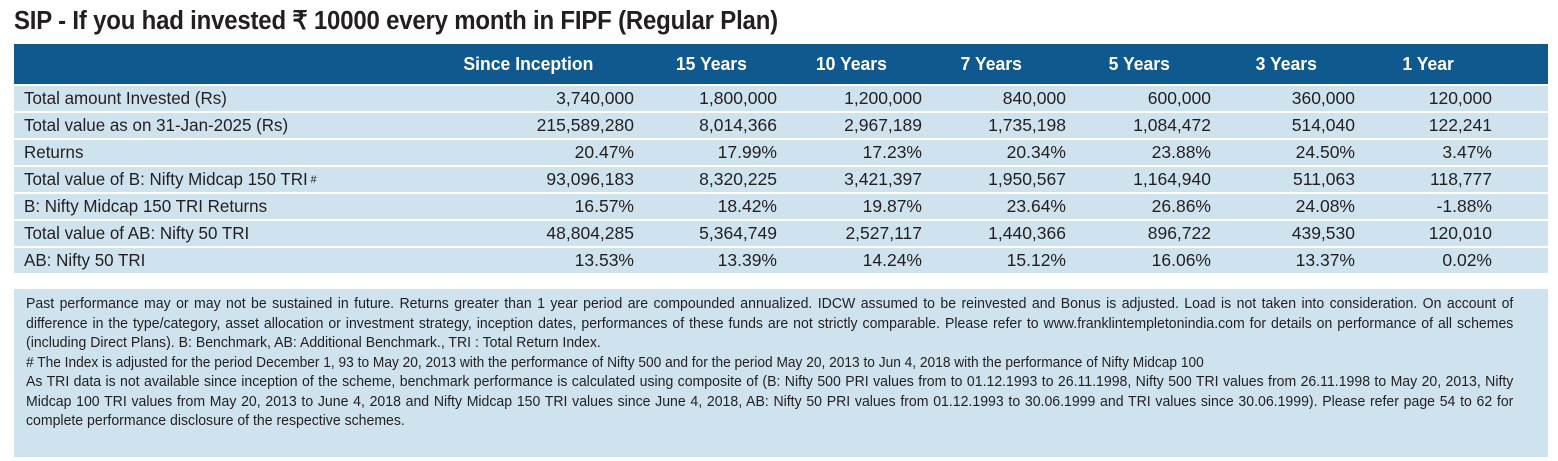 This screenshot has height=461, width=1558. I want to click on table-cell: 600,000, so click(1179, 98).